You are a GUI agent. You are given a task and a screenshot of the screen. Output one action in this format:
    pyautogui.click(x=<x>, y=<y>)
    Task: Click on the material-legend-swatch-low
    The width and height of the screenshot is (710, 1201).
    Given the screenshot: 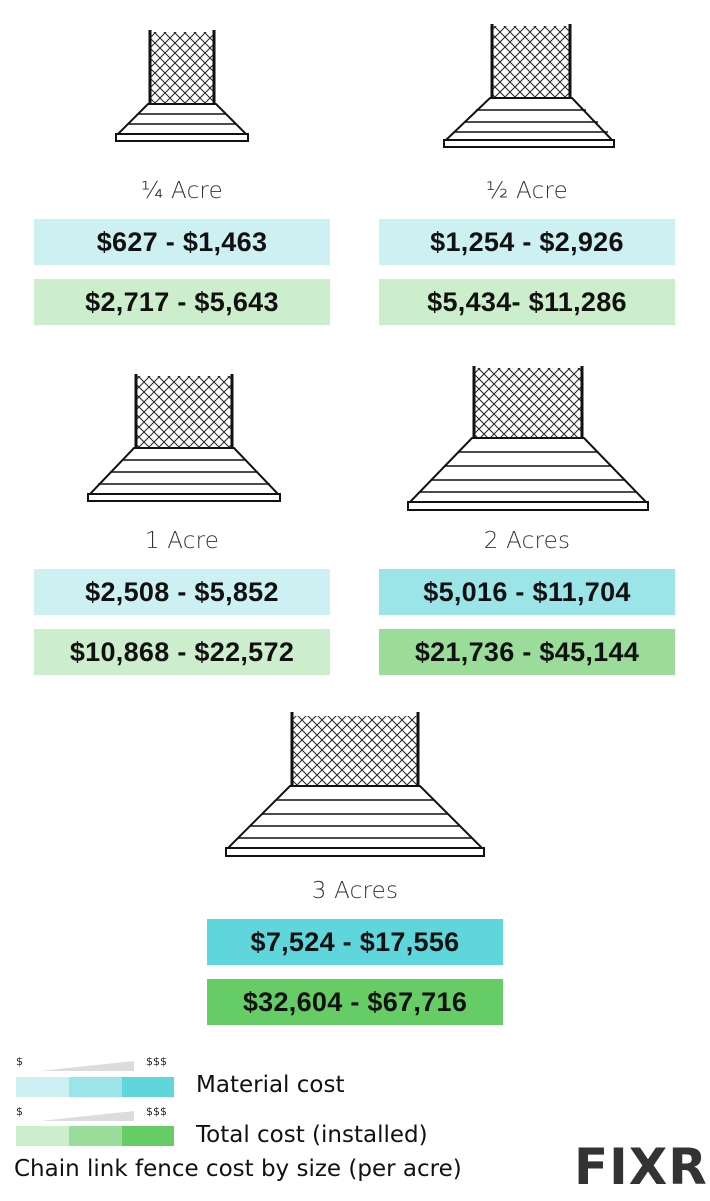 What is the action you would take?
    pyautogui.click(x=42, y=1087)
    